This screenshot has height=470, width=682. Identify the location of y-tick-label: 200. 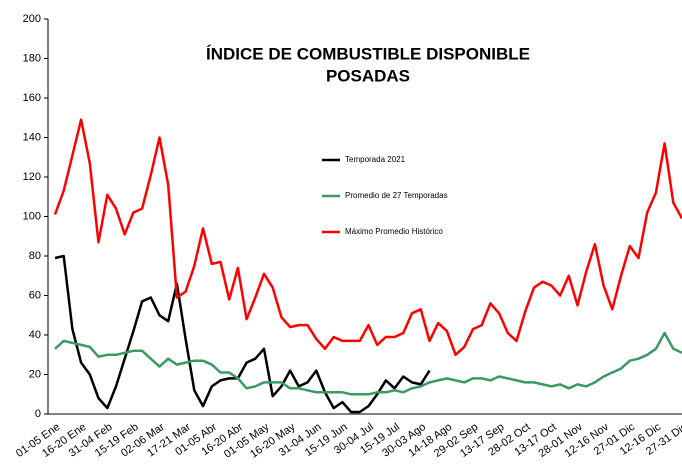
(32, 19).